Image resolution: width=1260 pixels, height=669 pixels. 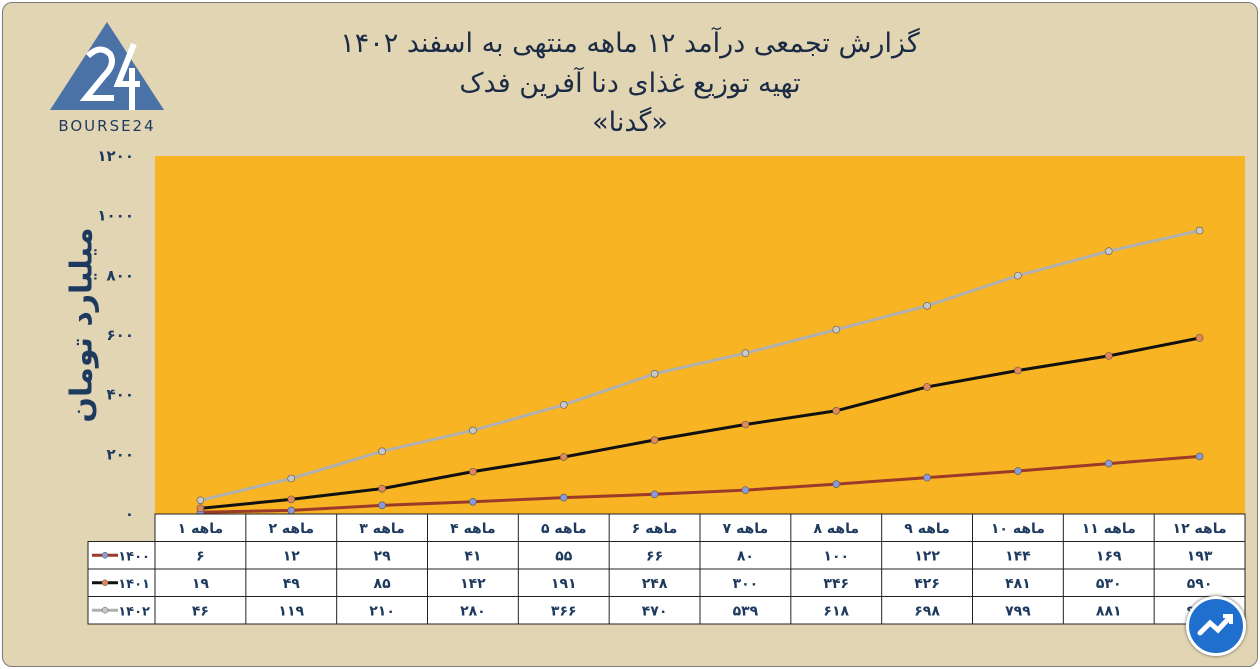 I want to click on data-label: ۸۰, so click(x=745, y=557).